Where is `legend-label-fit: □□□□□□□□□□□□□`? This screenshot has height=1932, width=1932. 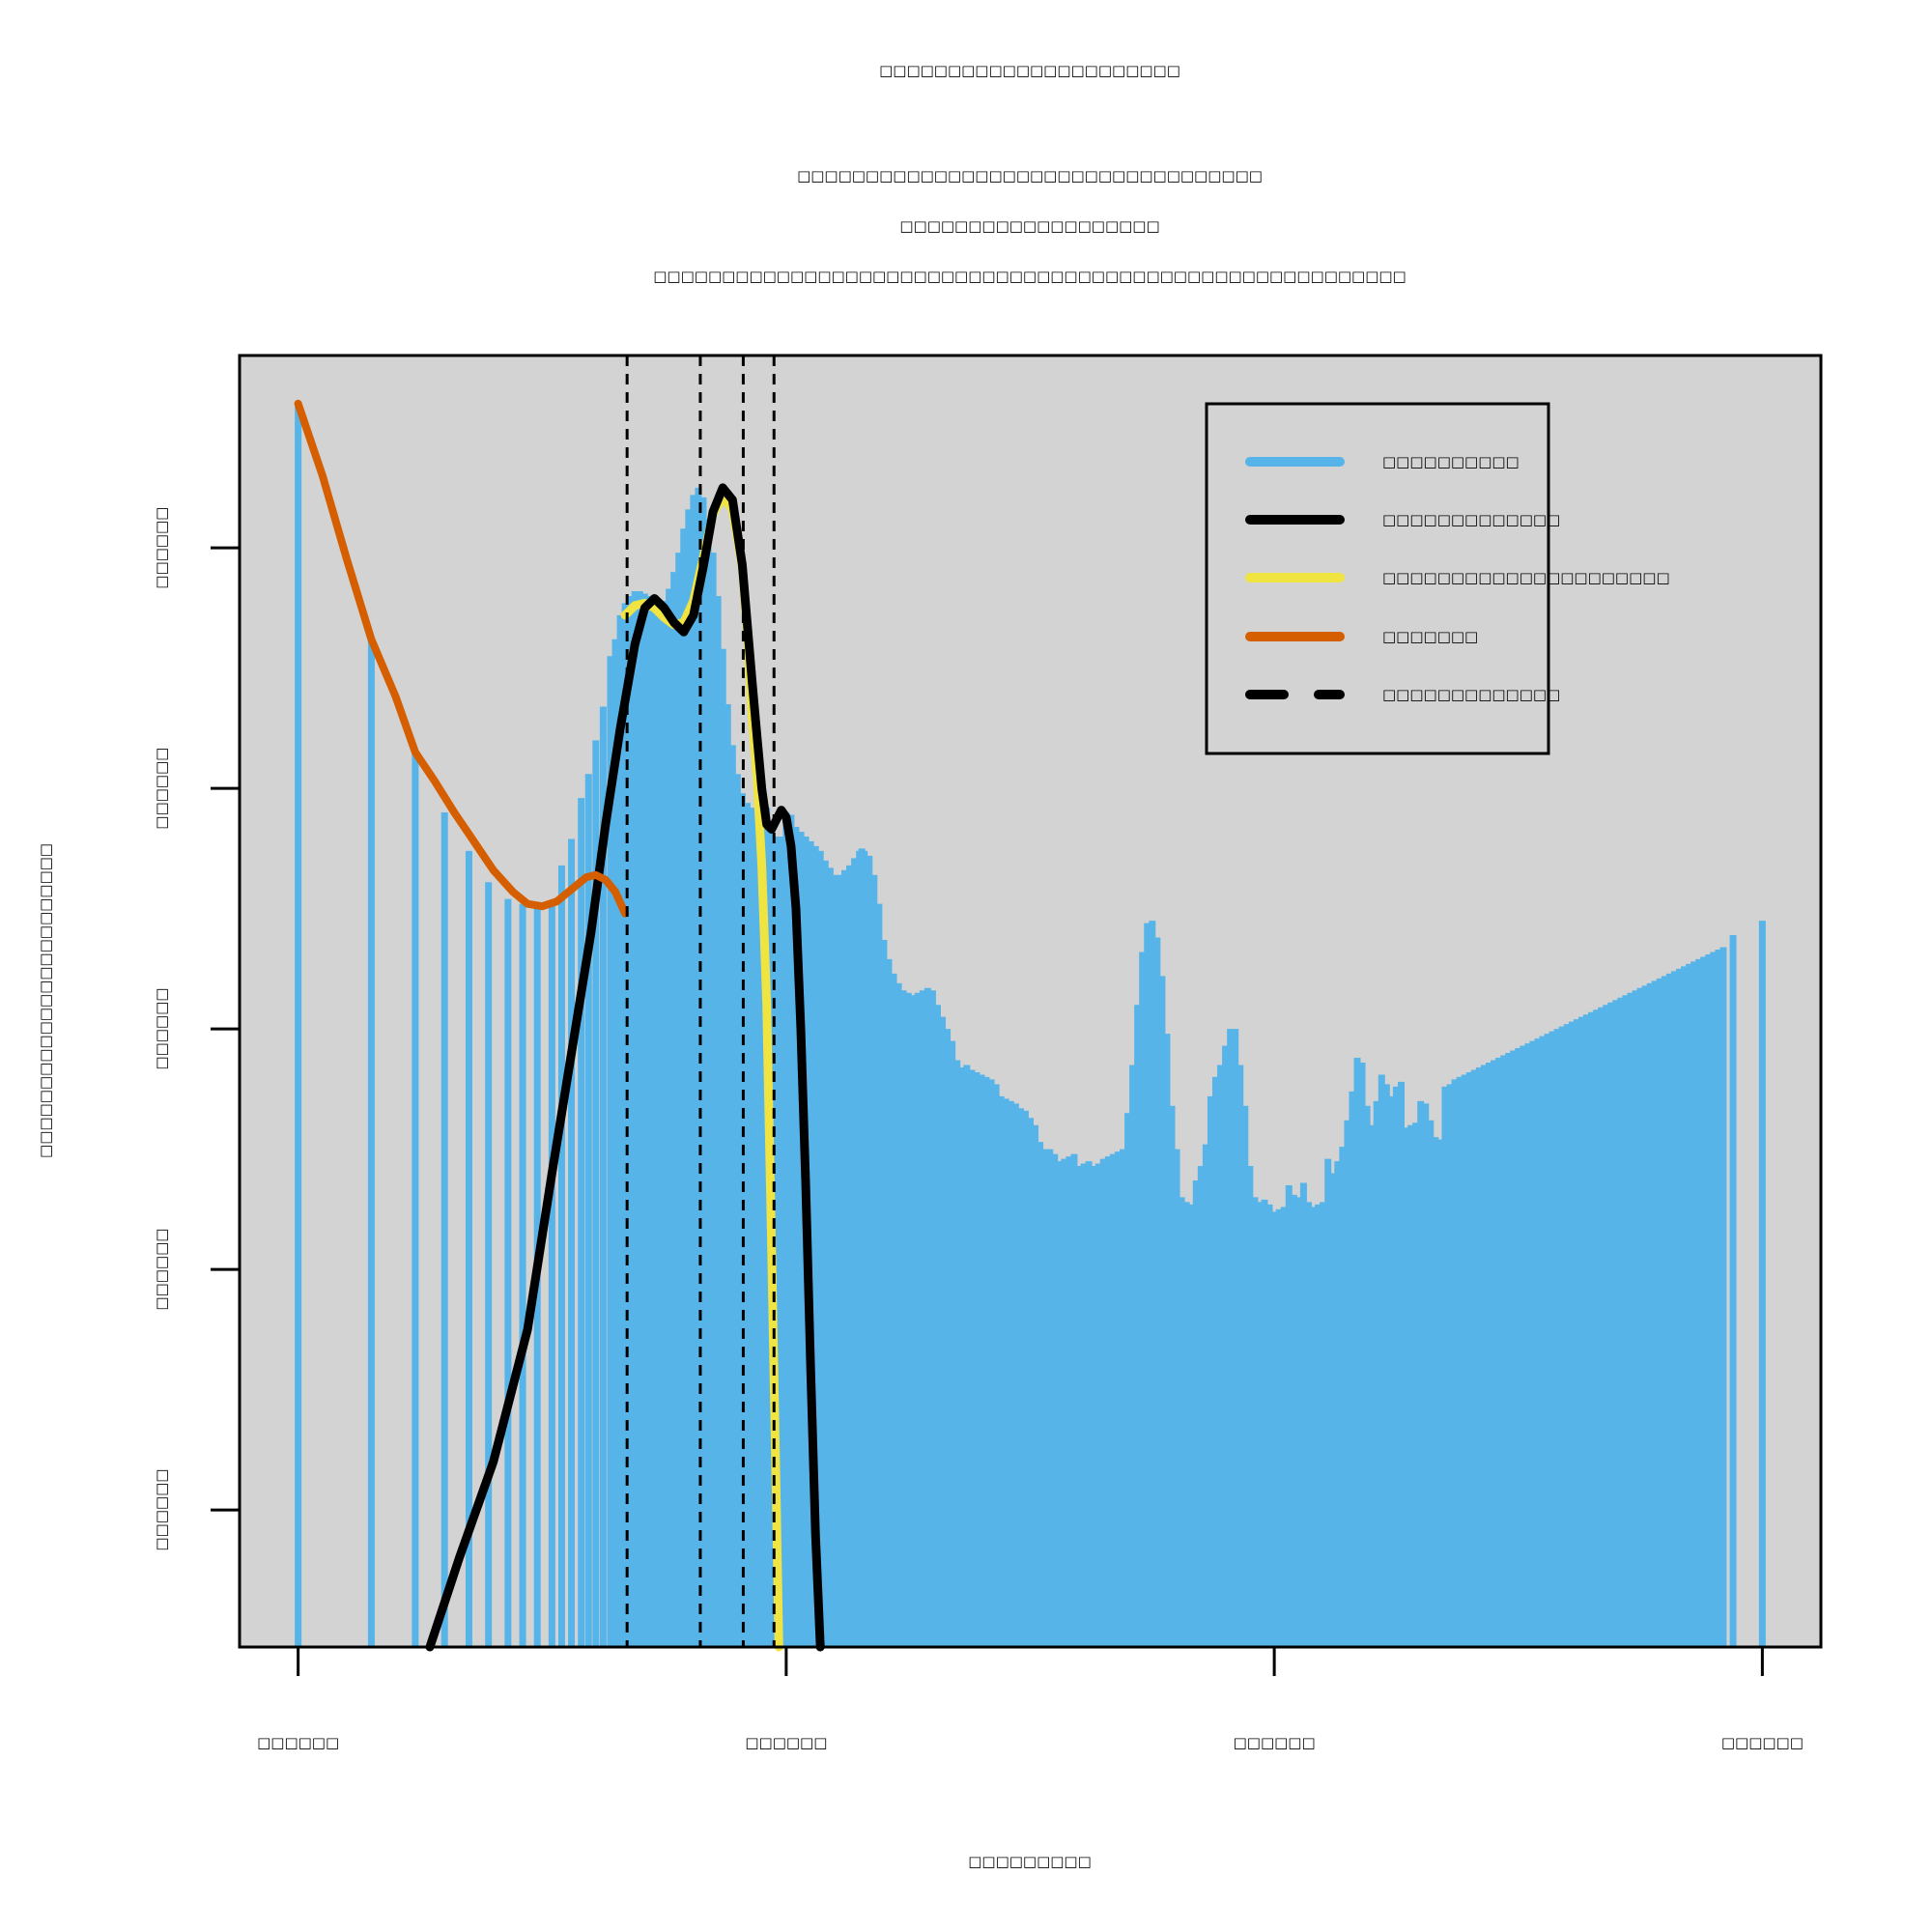 legend-label-fit: □□□□□□□□□□□□□ is located at coordinates (1471, 519).